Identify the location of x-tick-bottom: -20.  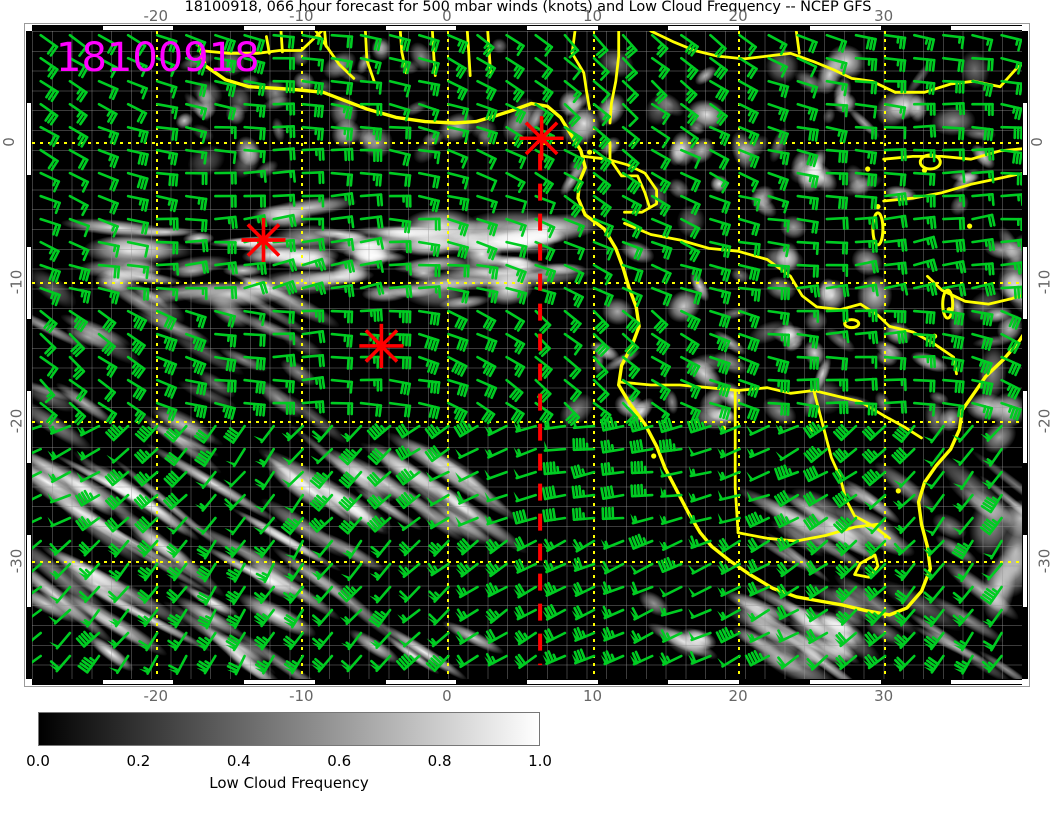
(156, 696).